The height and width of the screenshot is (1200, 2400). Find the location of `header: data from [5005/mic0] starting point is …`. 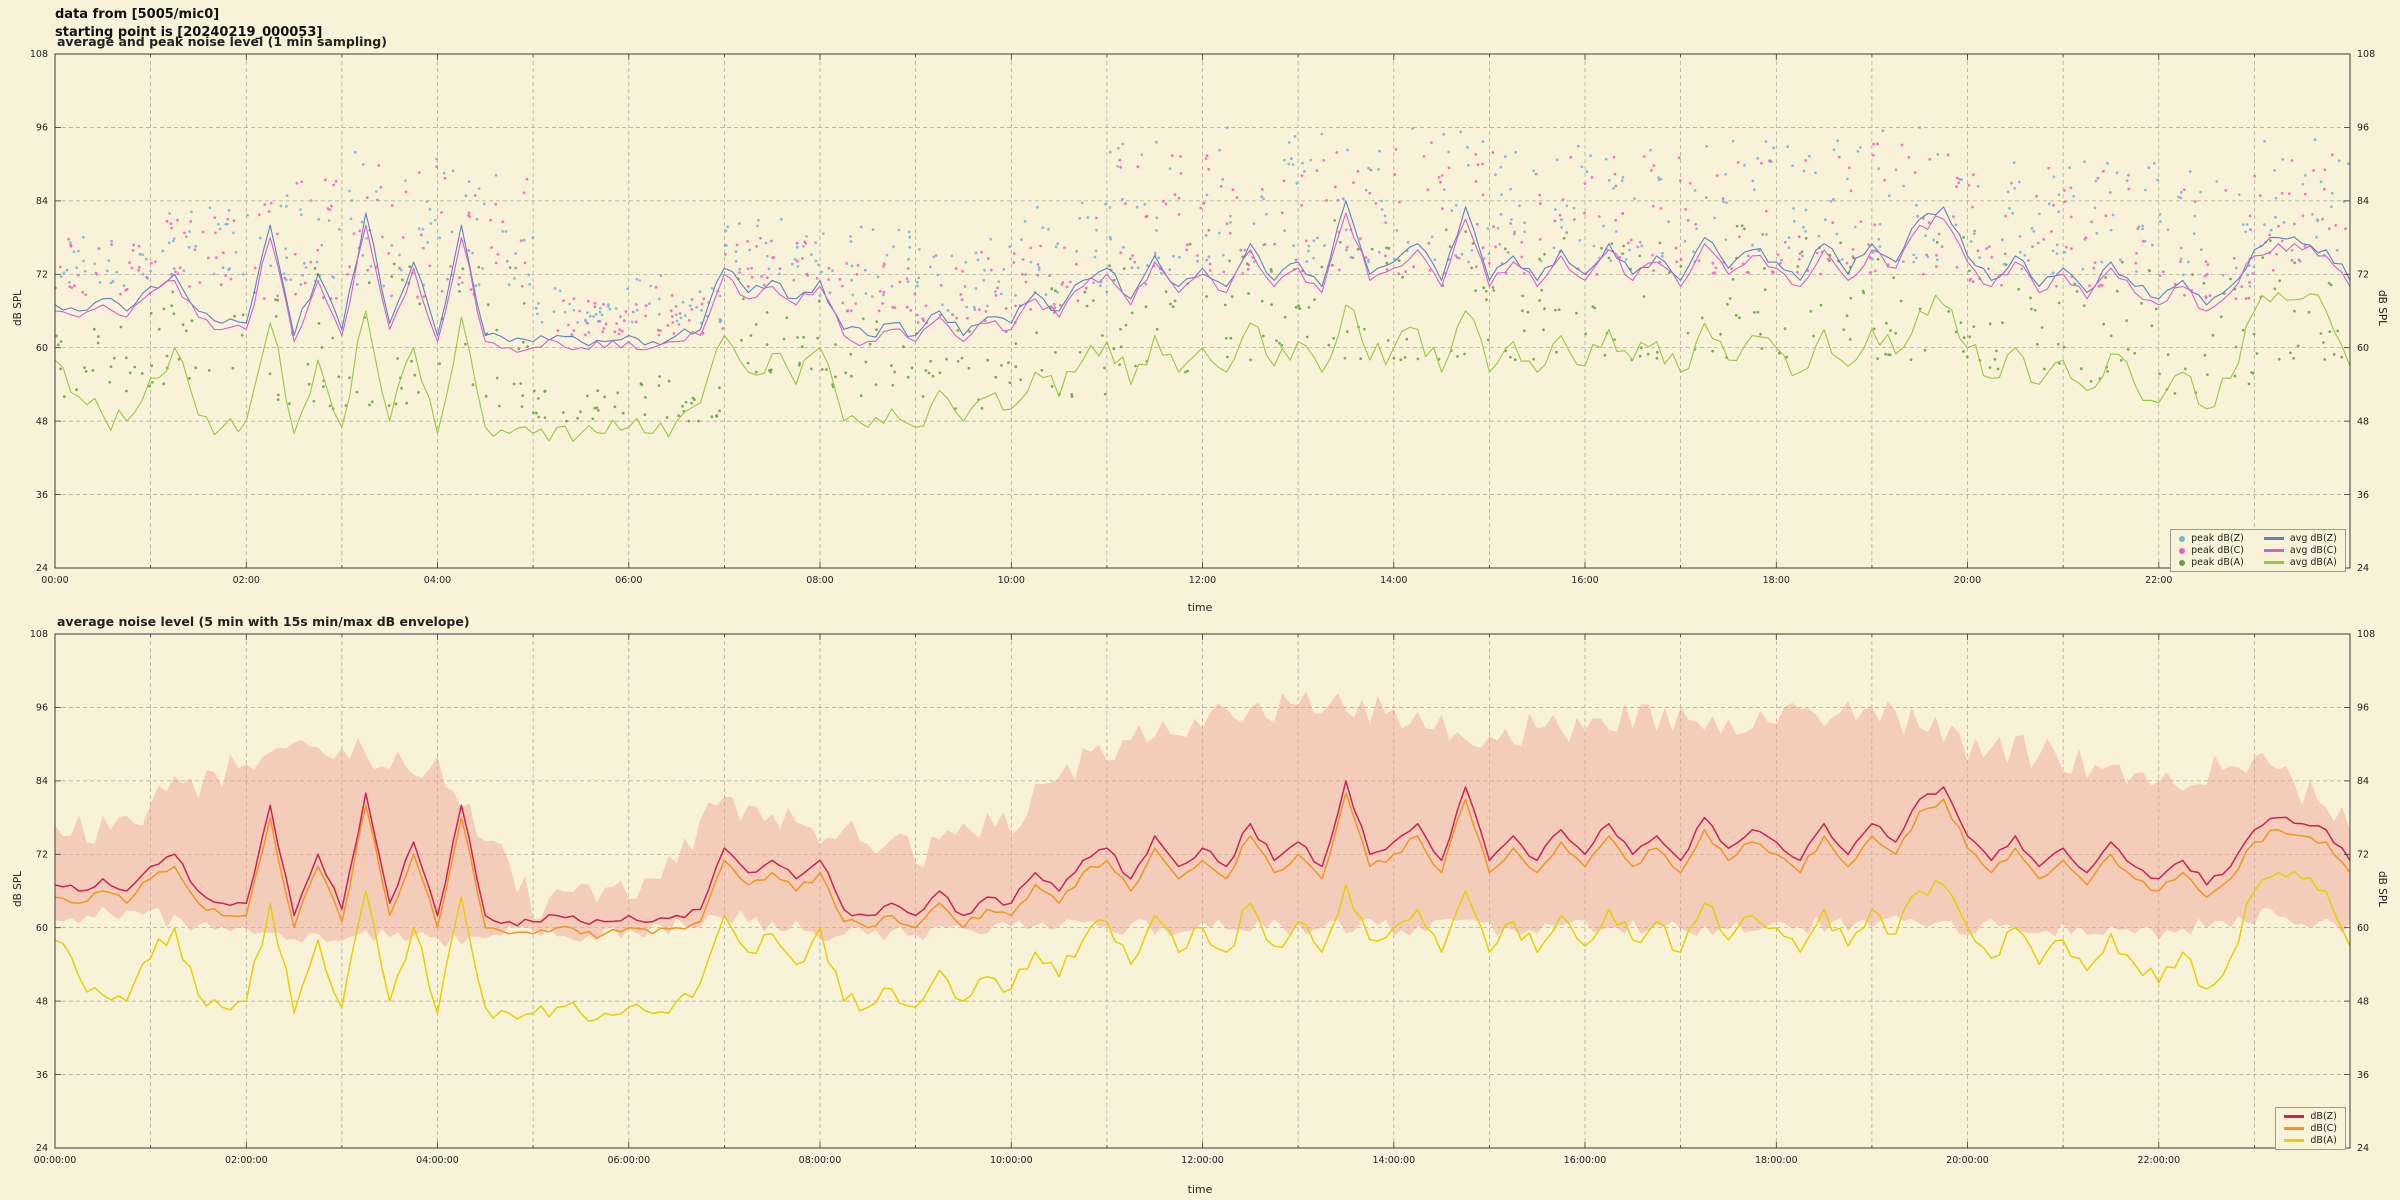

header: data from [5005/mic0] starting point is … is located at coordinates (188, 24).